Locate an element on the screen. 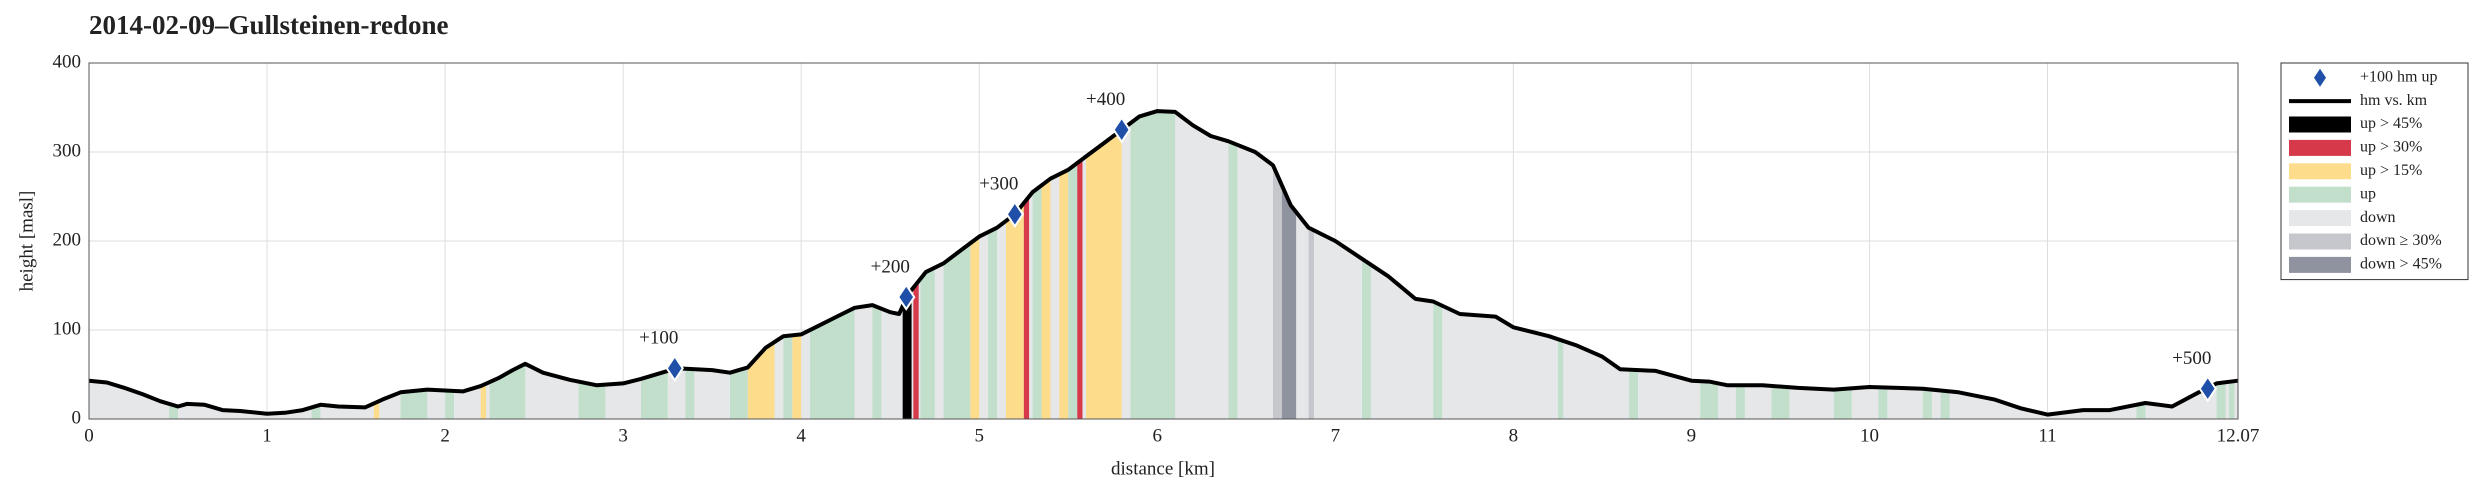  legend-label: hm vs. km is located at coordinates (2394, 100).